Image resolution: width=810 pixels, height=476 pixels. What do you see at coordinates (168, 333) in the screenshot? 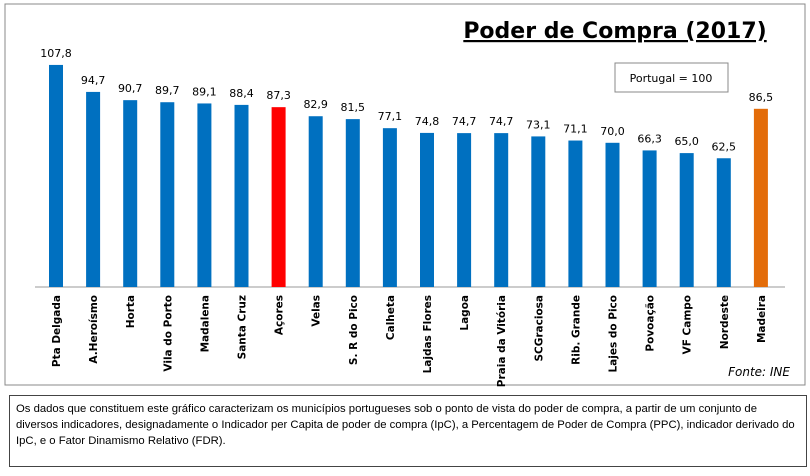
I see `x-tick-label: Vila do Porto` at bounding box center [168, 333].